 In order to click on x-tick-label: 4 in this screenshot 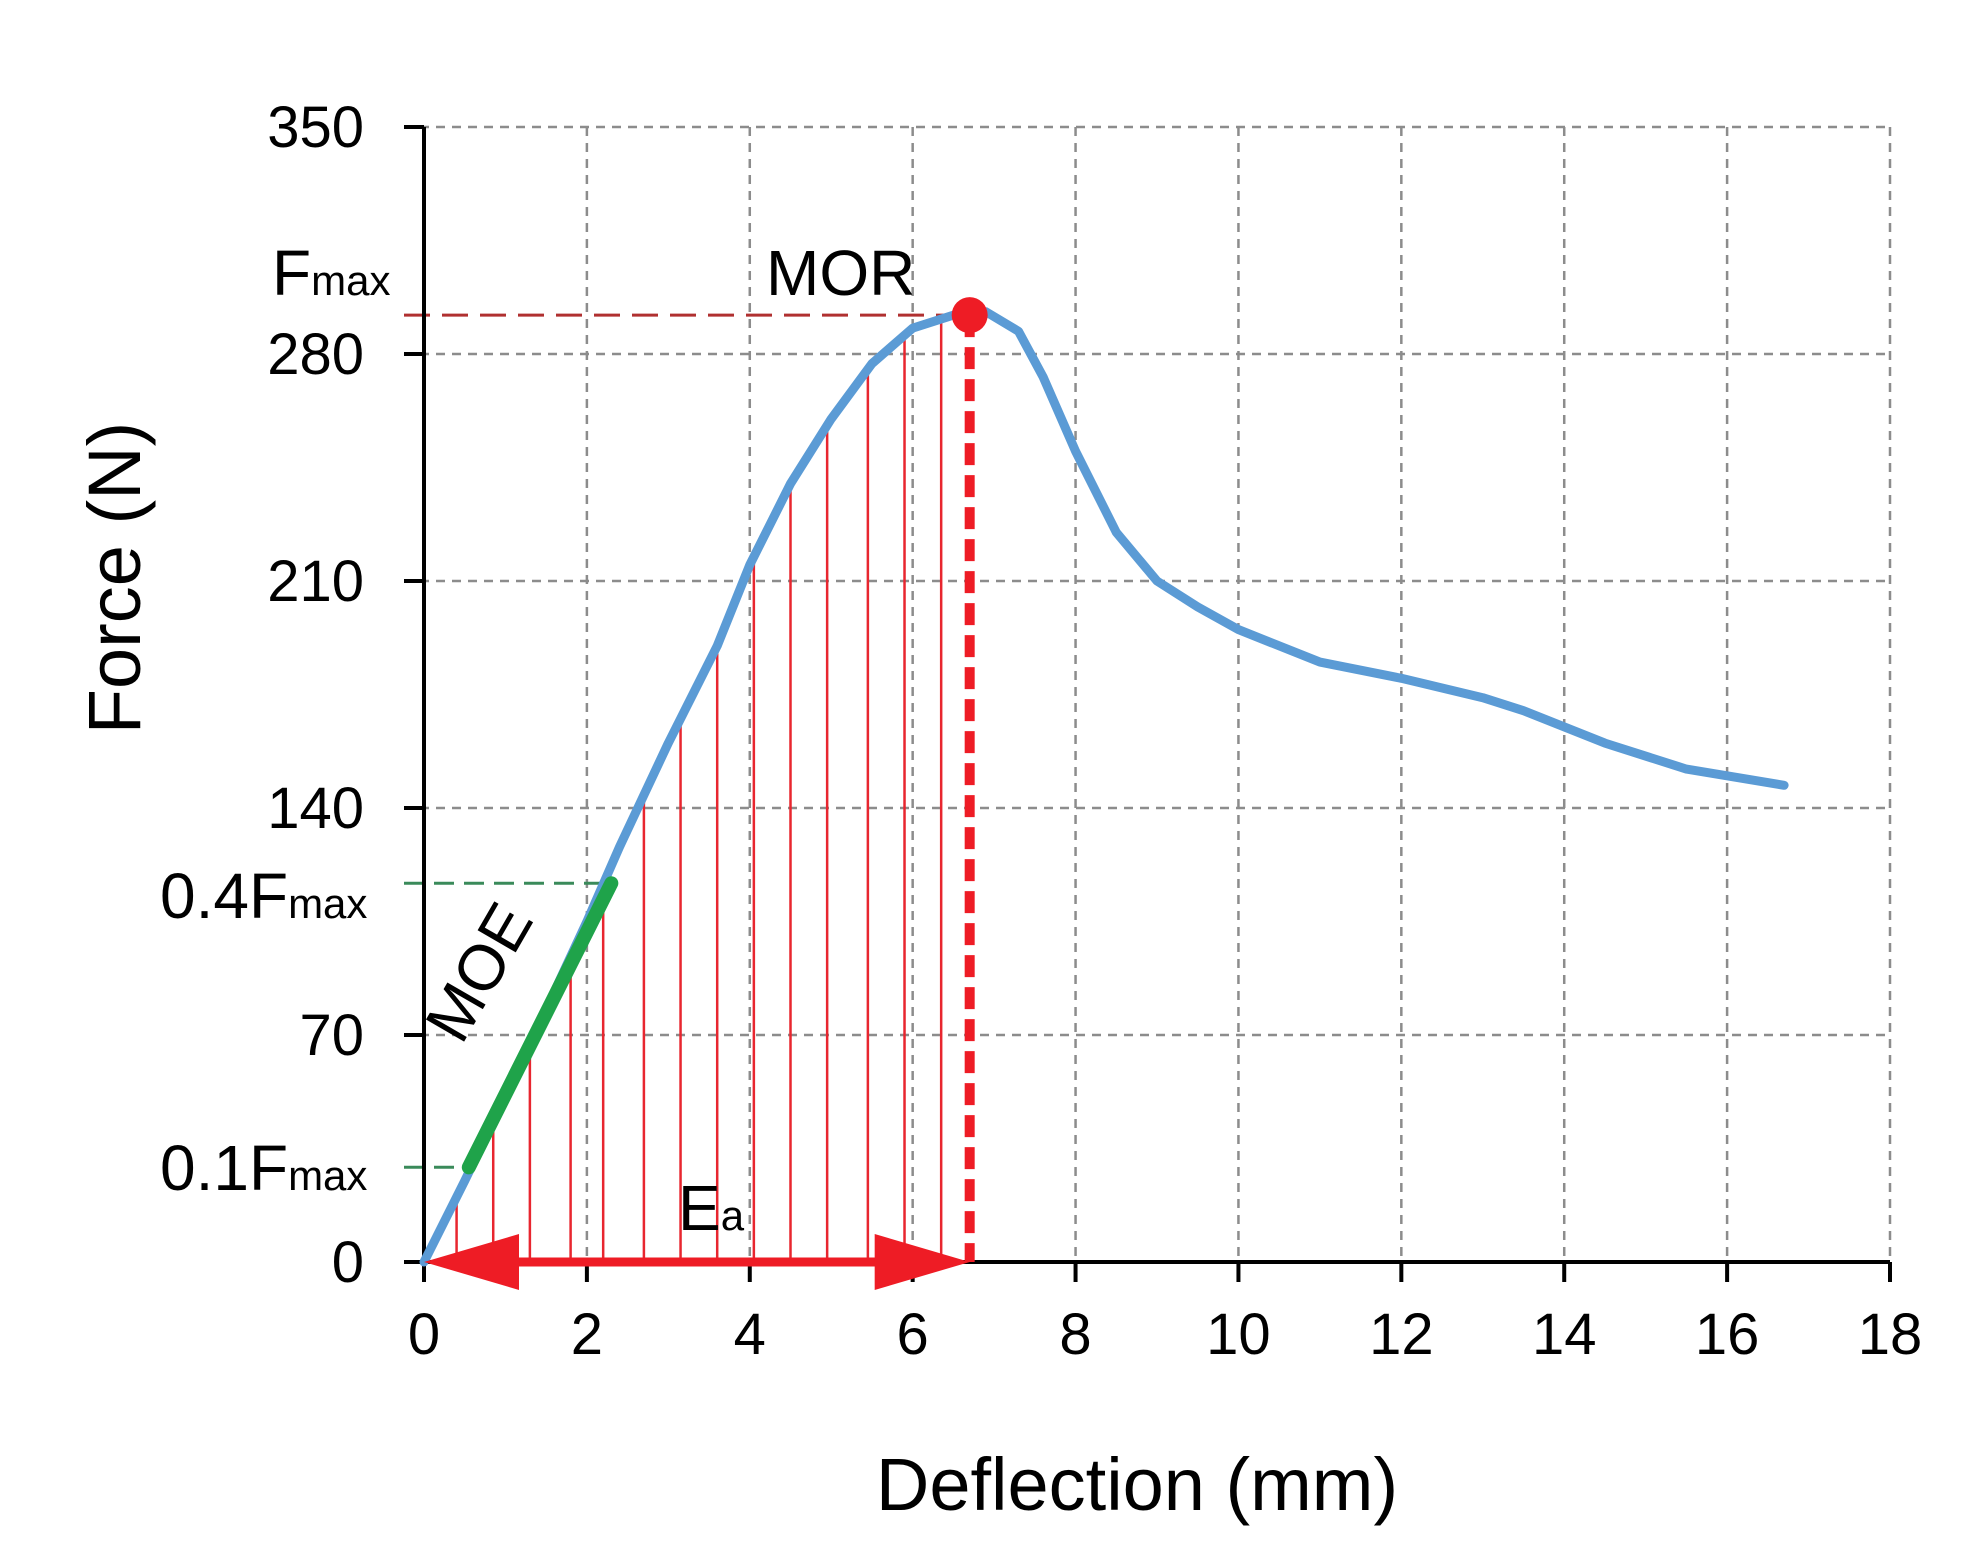, I will do `click(750, 1334)`.